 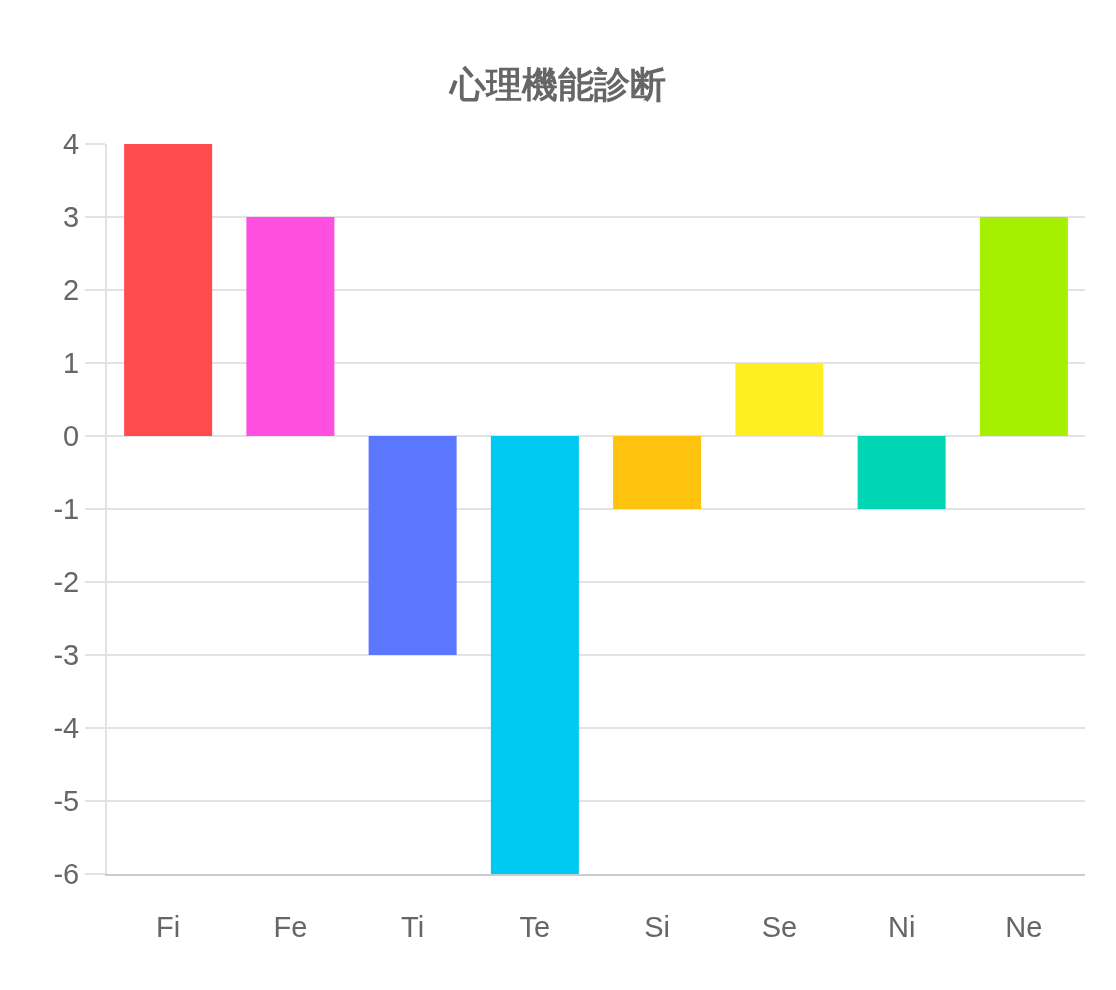 What do you see at coordinates (413, 926) in the screenshot?
I see `x-tick-label: Ti` at bounding box center [413, 926].